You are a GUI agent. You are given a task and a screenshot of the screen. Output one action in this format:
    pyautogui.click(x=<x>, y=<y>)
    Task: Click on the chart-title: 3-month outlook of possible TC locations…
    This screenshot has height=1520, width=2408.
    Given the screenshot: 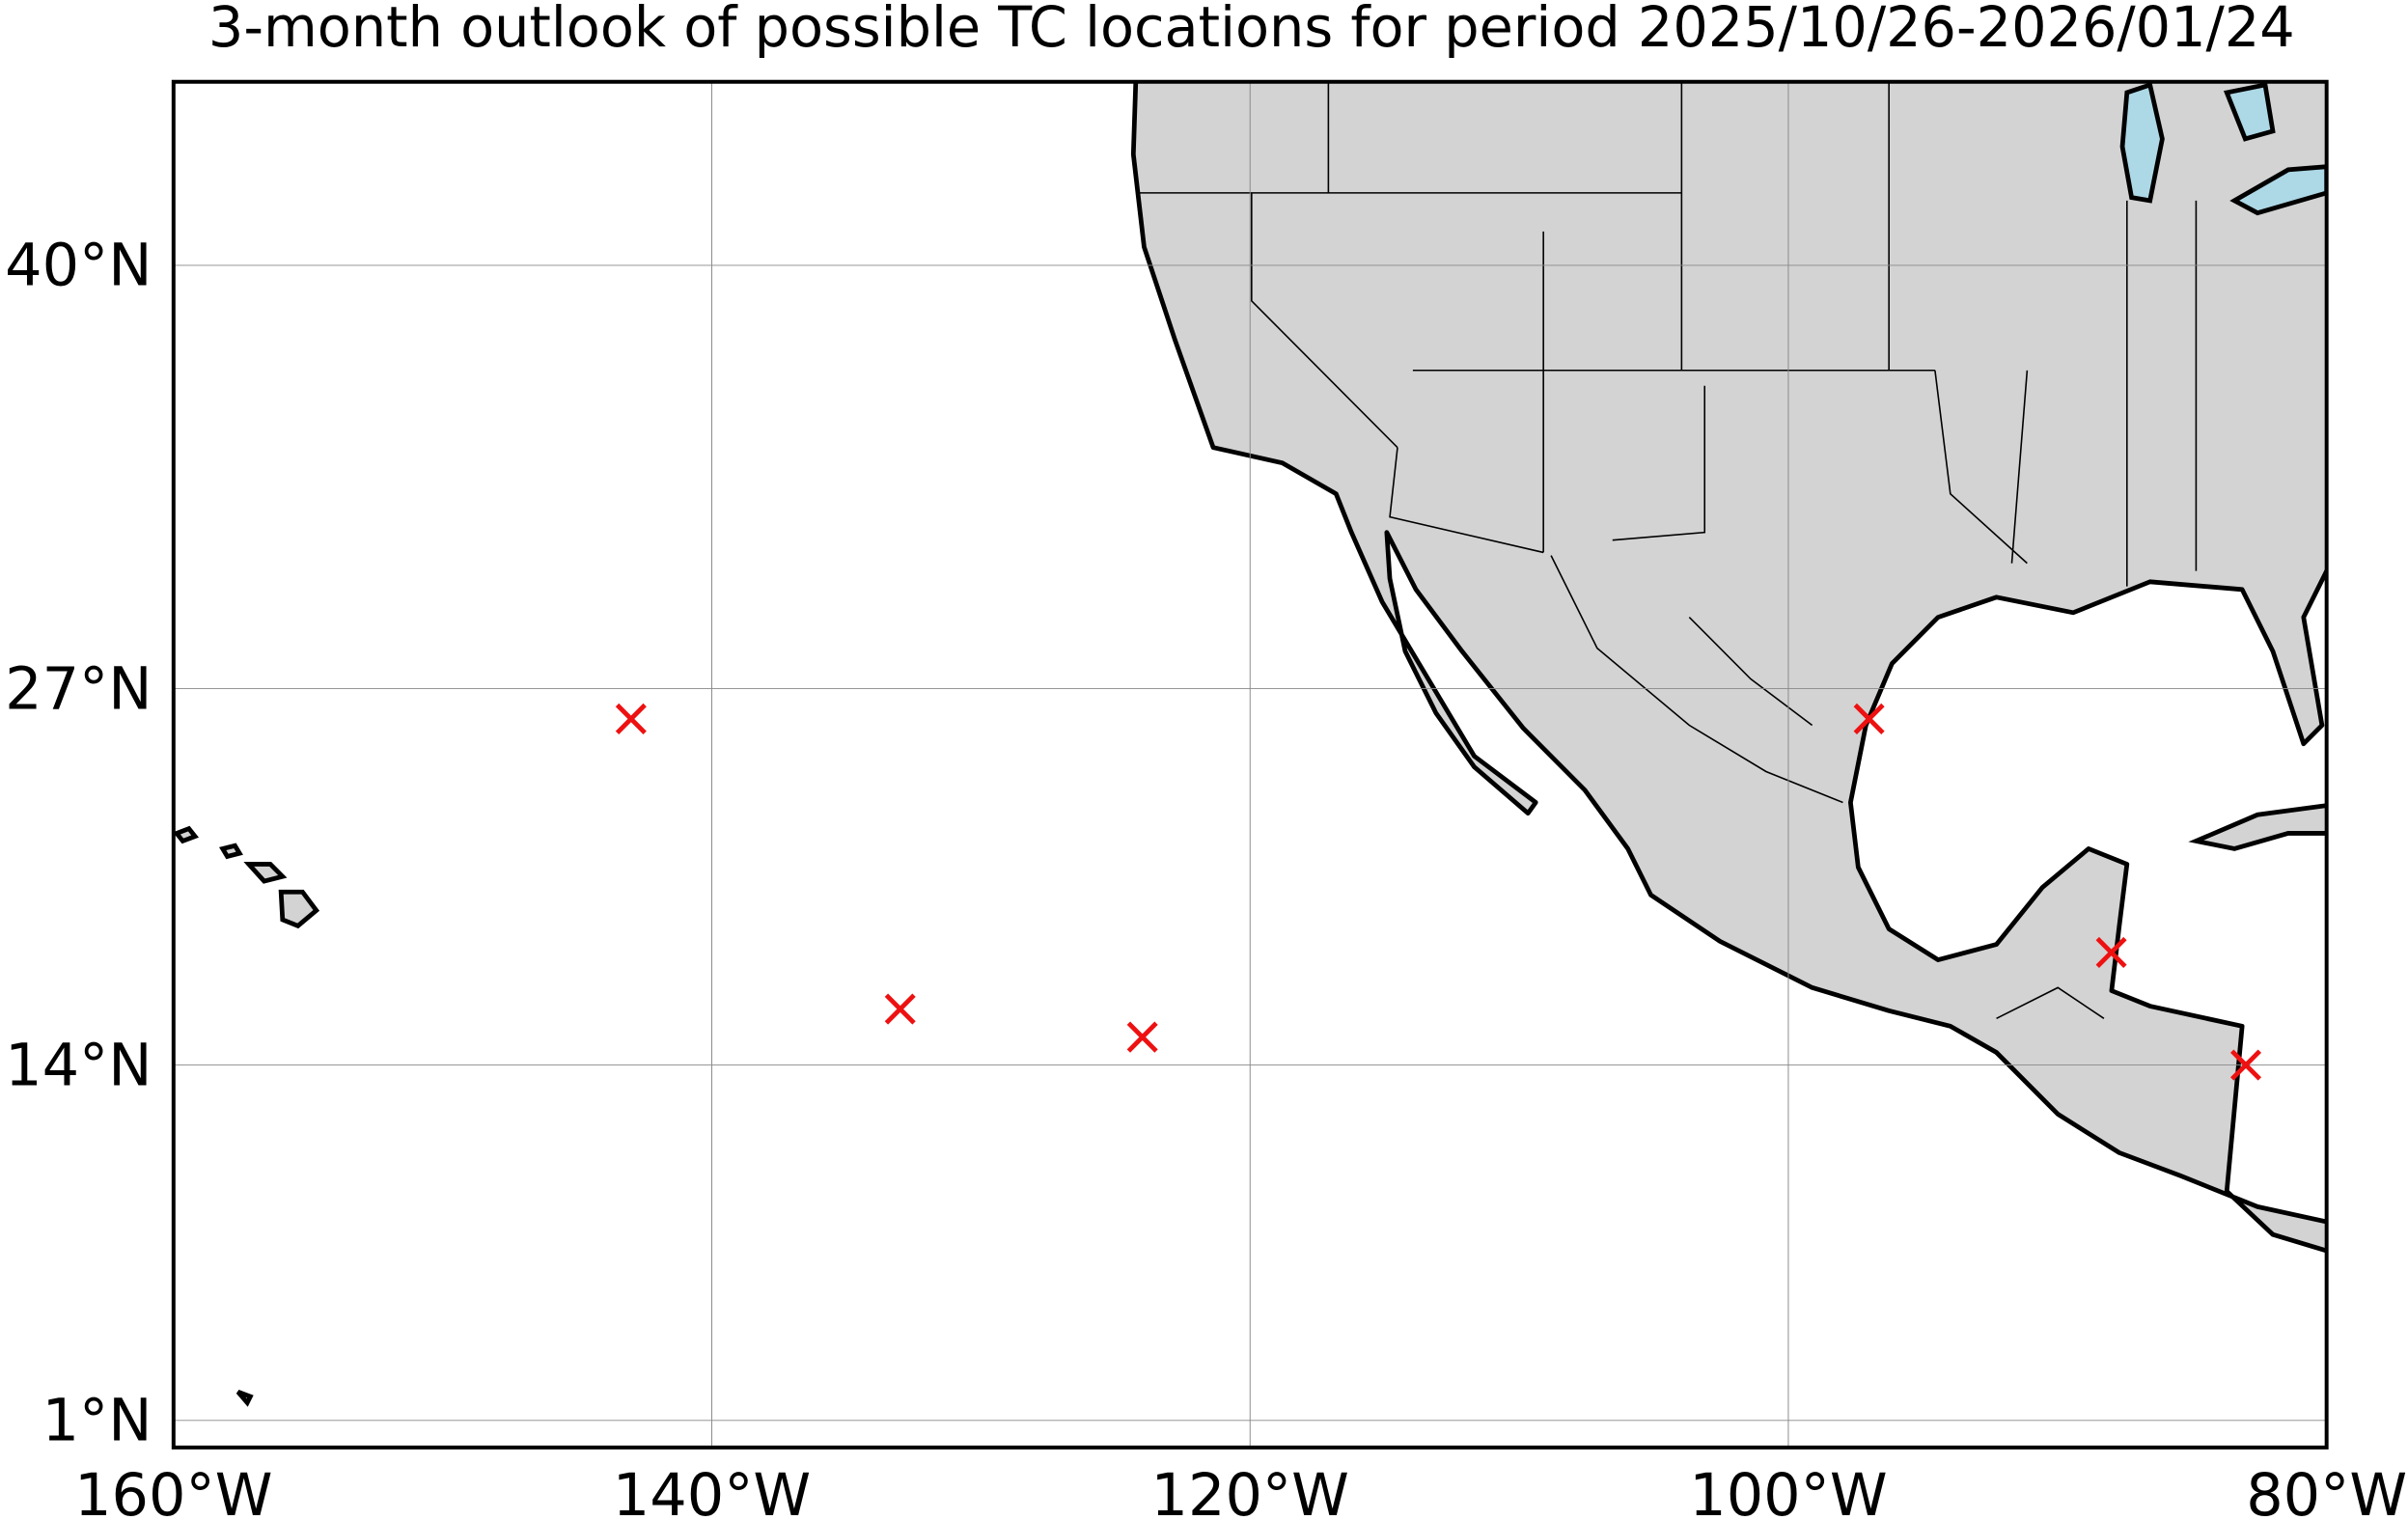 What is the action you would take?
    pyautogui.click(x=1251, y=30)
    